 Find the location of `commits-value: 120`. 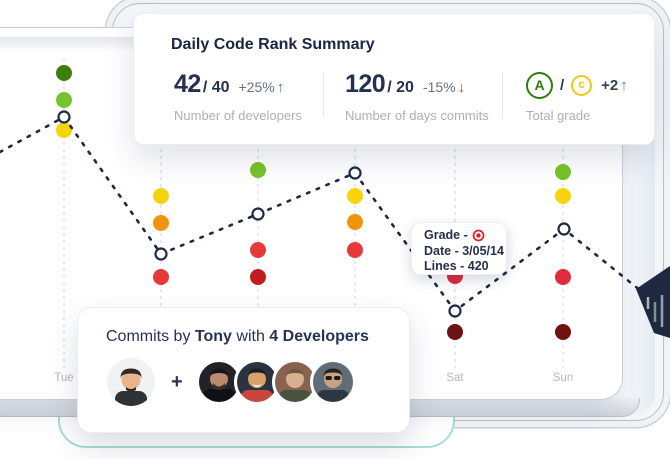

commits-value: 120 is located at coordinates (365, 84).